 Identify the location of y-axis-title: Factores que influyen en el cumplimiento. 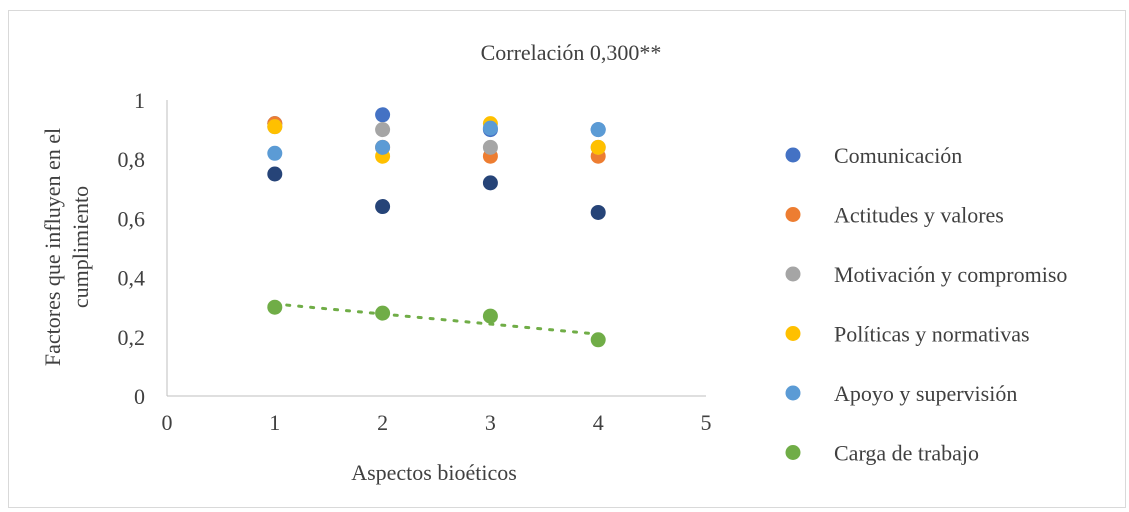
(66, 247).